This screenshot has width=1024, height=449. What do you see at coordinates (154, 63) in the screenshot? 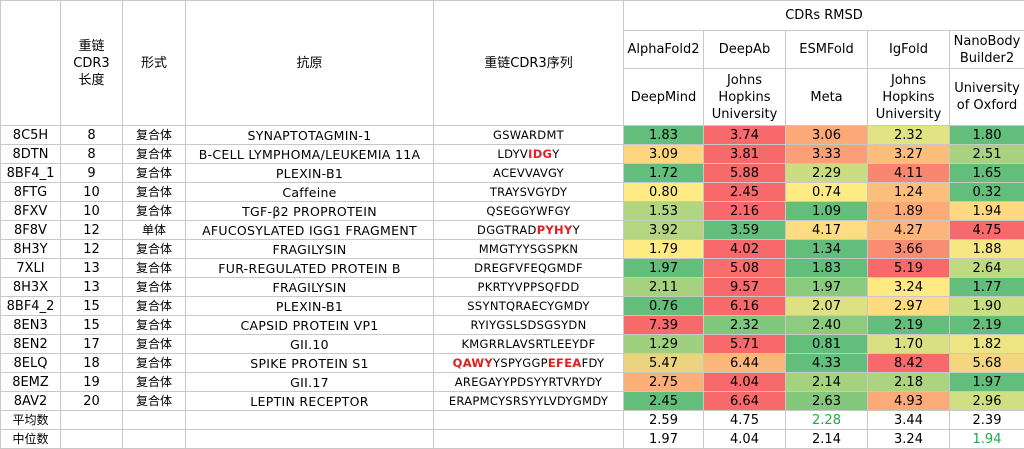
I see `header-form: 形式` at bounding box center [154, 63].